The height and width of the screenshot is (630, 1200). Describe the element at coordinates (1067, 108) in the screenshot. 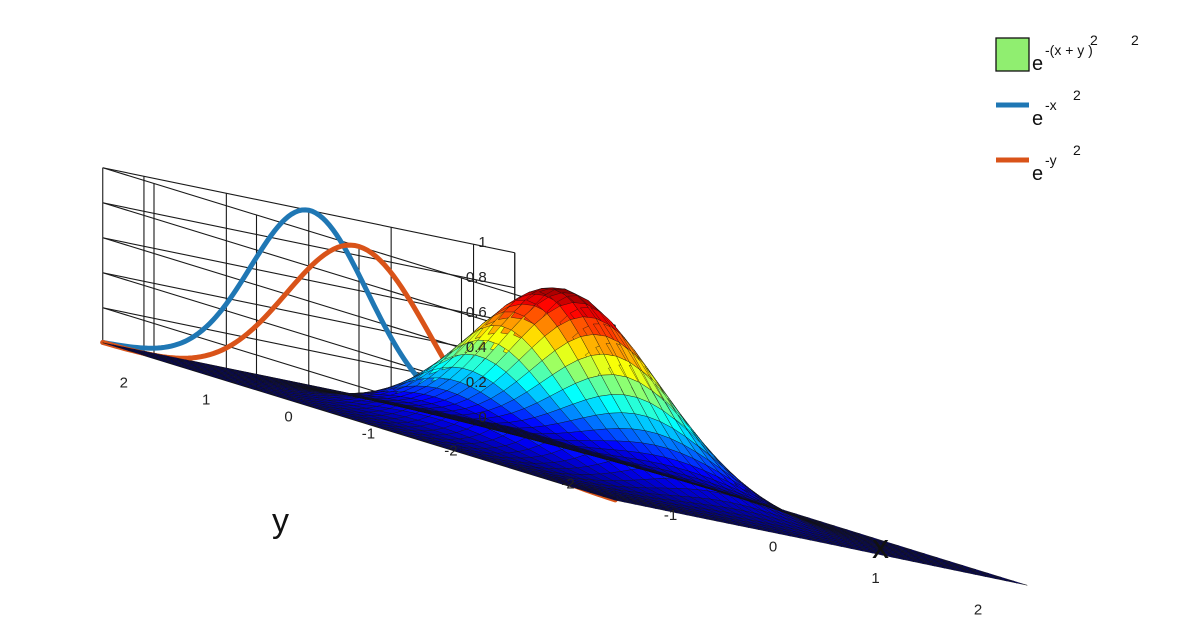

I see `legend: e-(x + y )2 2e-x2e-y2` at that location.